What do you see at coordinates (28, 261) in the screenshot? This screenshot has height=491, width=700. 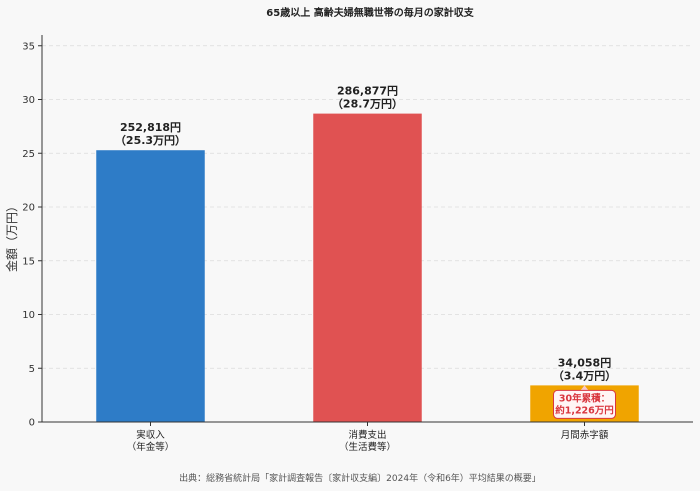 I see `y-tick-label: 15` at bounding box center [28, 261].